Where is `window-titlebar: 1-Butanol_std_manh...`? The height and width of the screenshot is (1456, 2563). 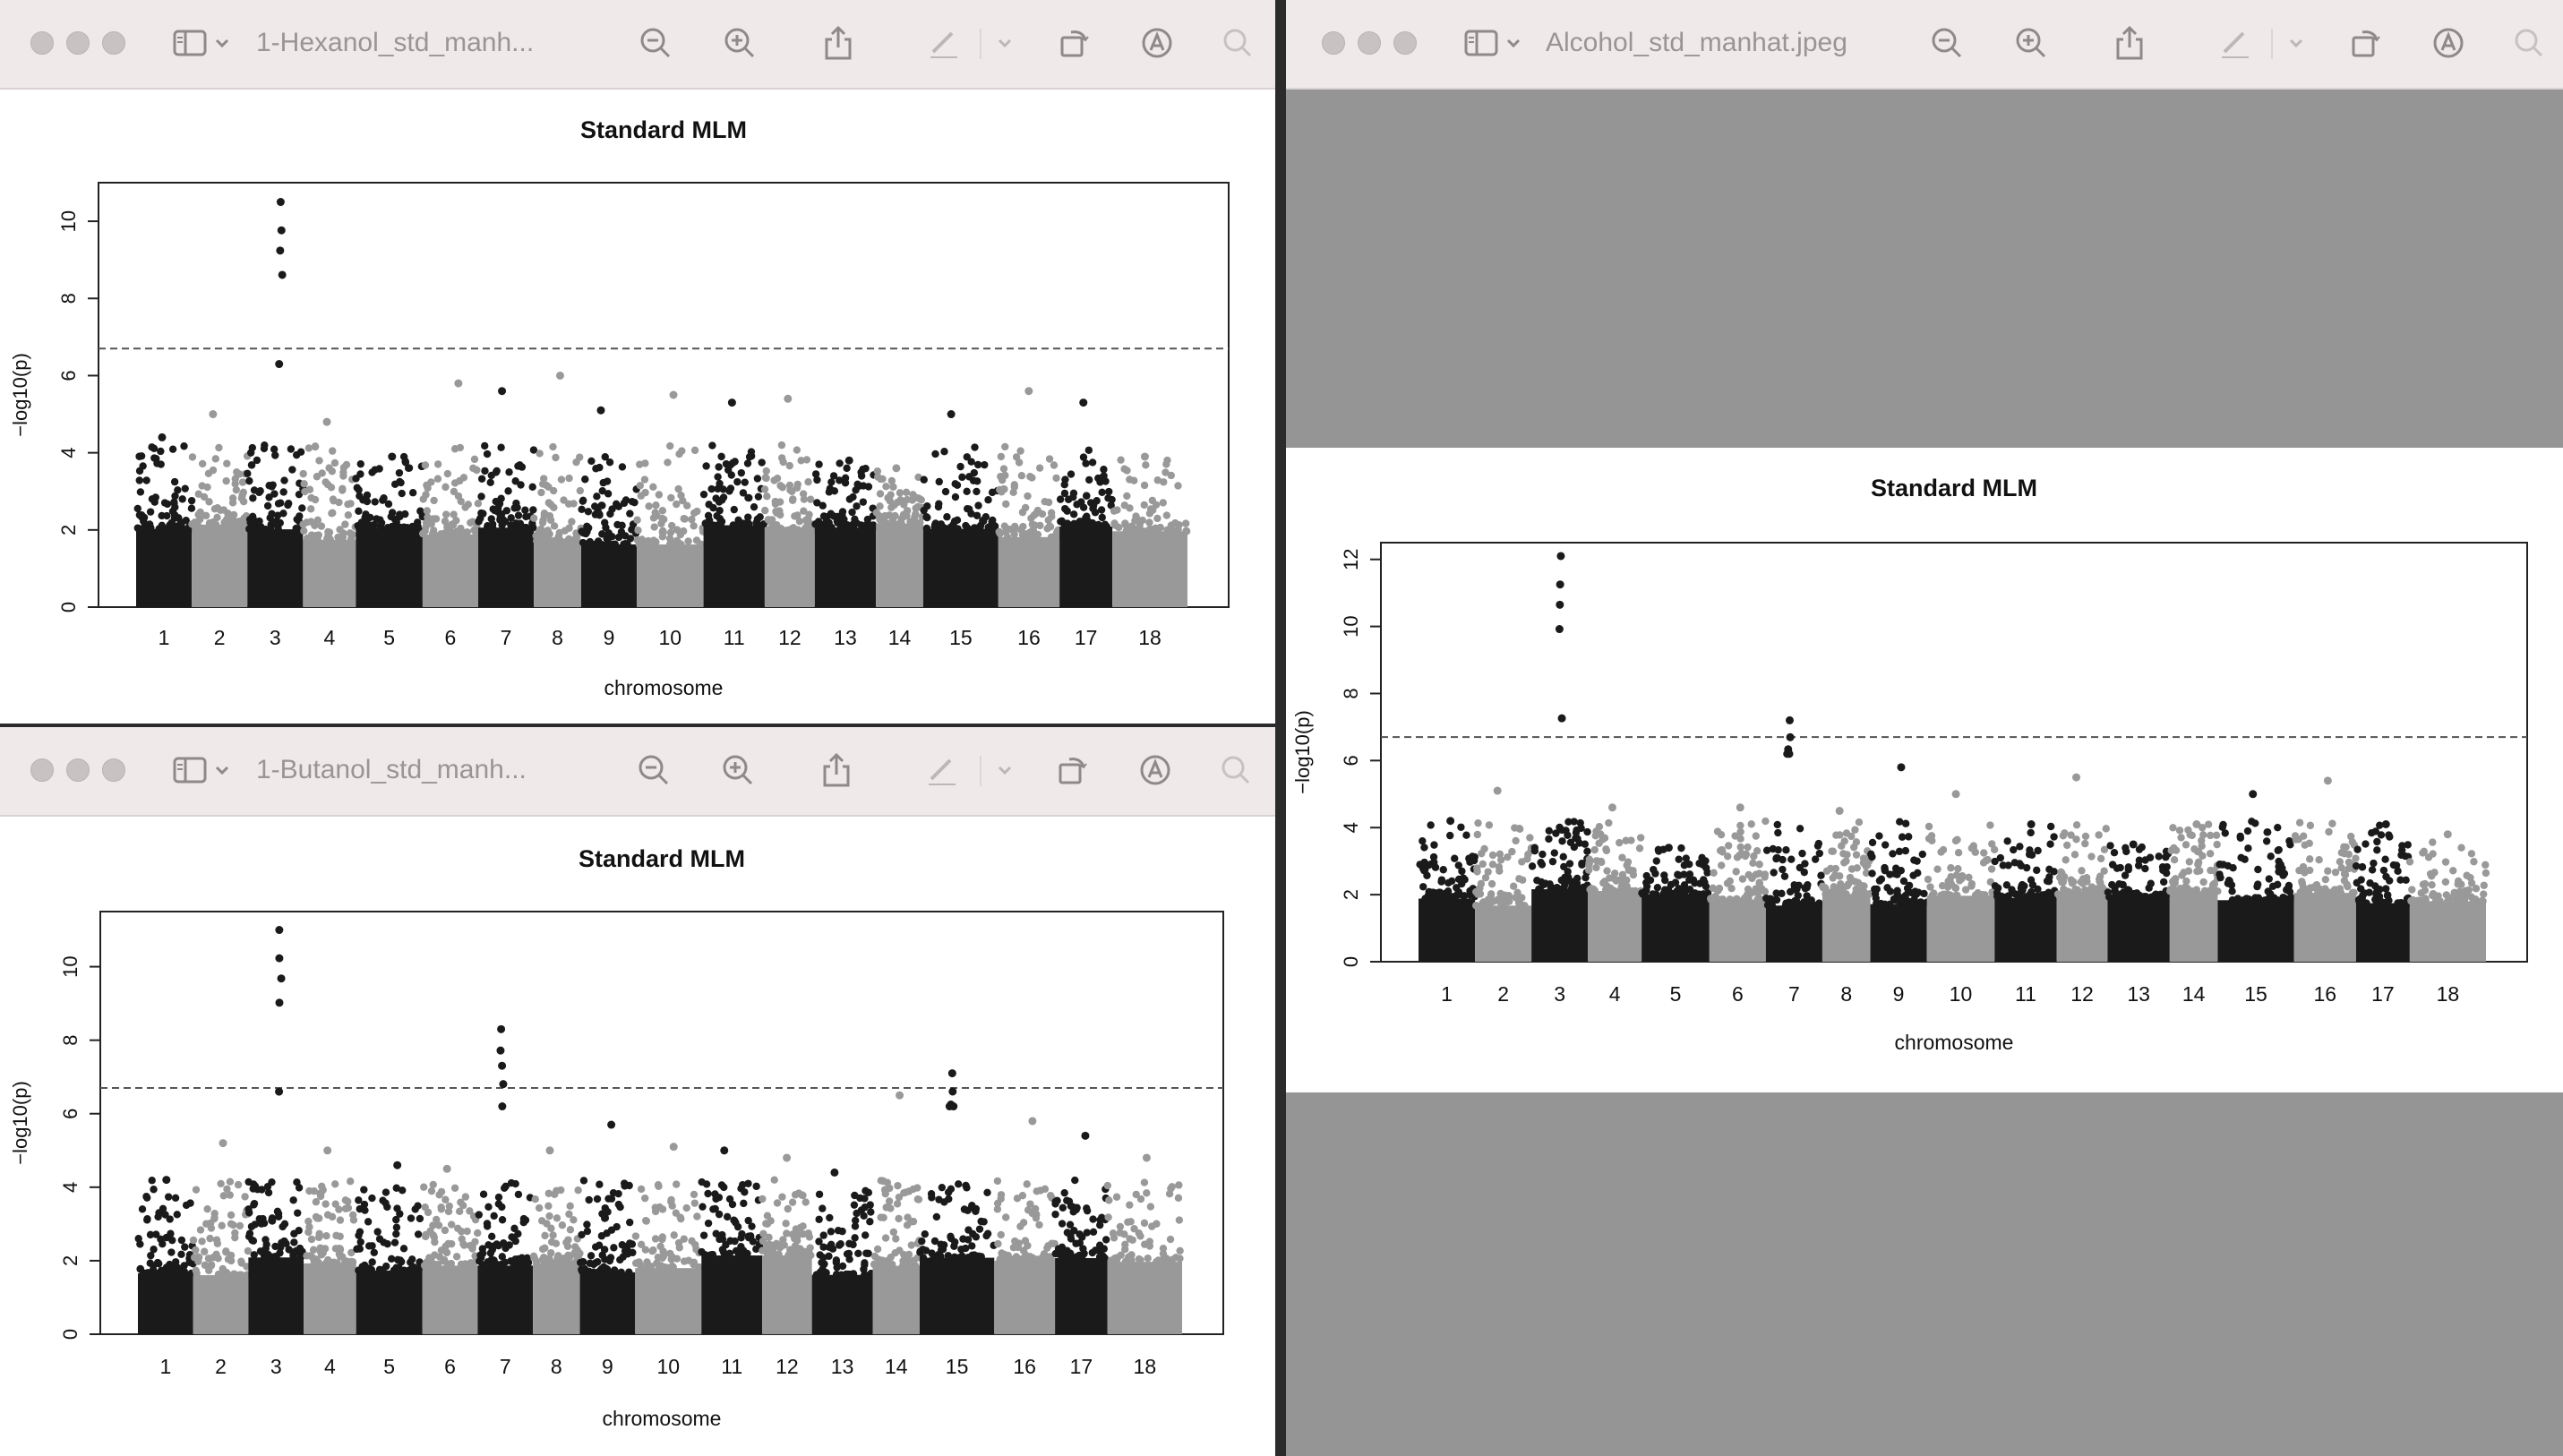 window-titlebar: 1-Butanol_std_manh... is located at coordinates (637, 772).